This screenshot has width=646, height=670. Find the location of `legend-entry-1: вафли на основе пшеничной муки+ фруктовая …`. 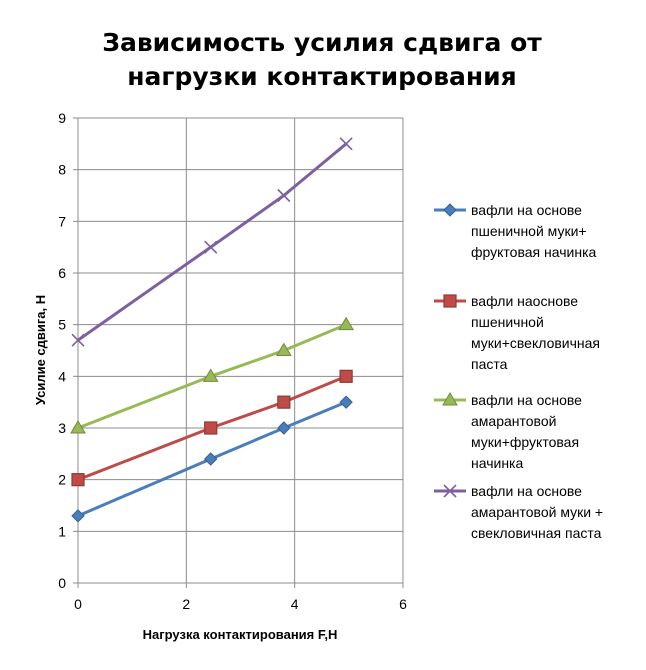

legend-entry-1: вафли на основе пшеничной муки+ фруктовая … is located at coordinates (515, 231).